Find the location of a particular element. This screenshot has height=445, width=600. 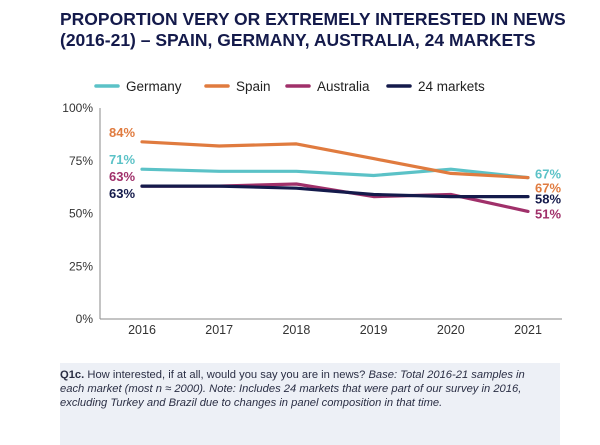

data-label-australia-2021: 51% is located at coordinates (548, 213).